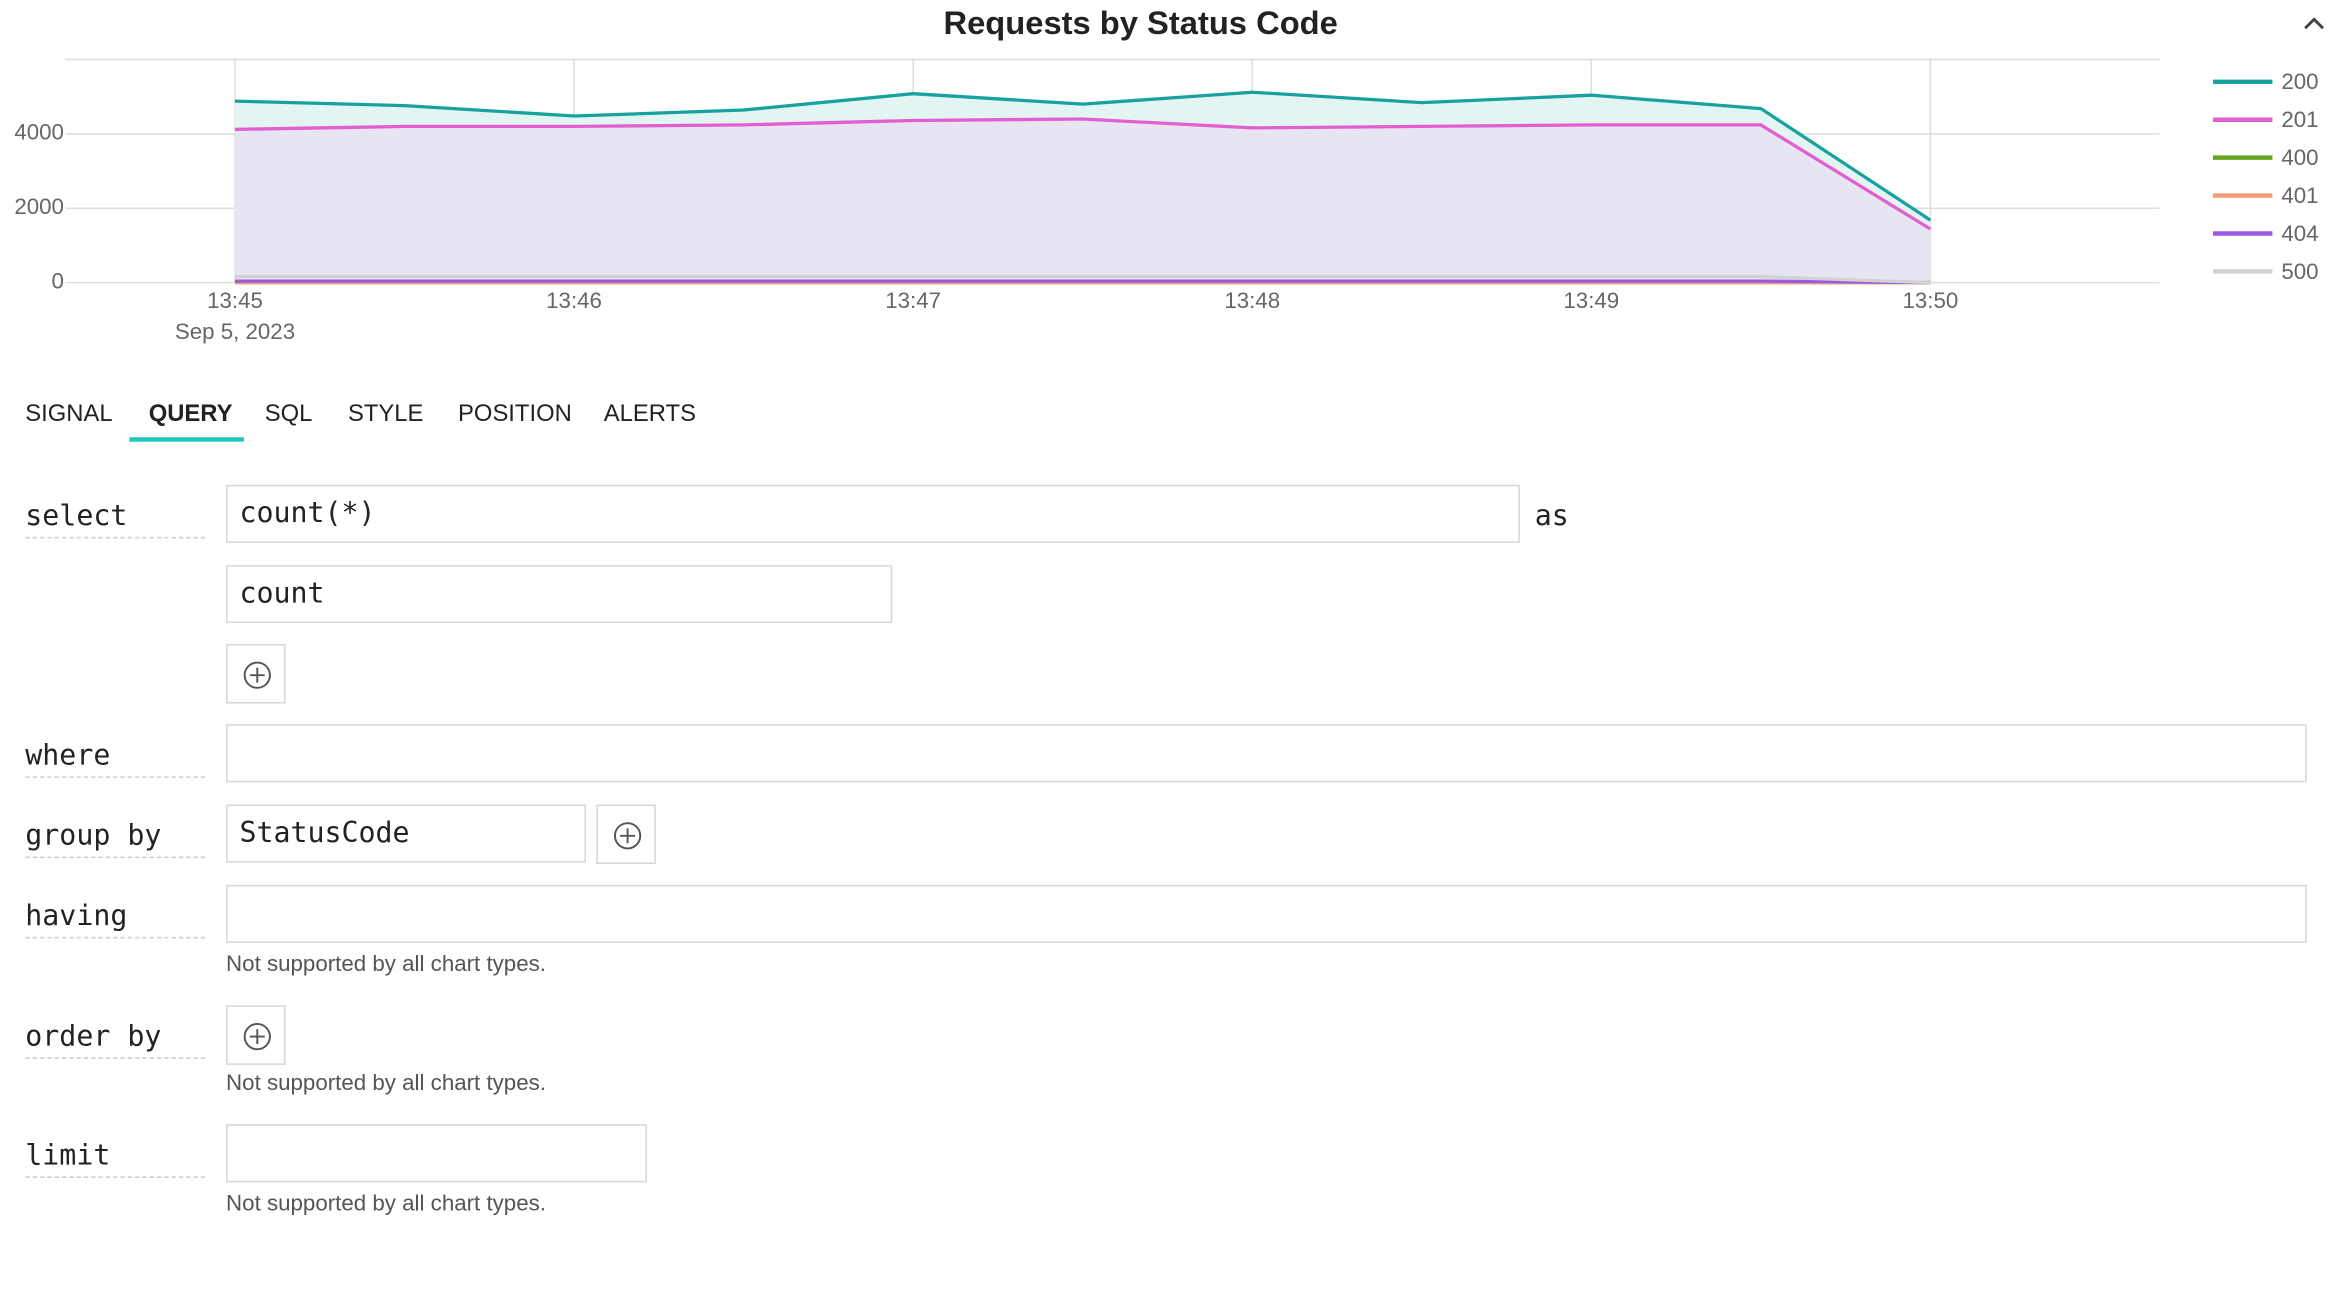 The height and width of the screenshot is (1292, 2332). Describe the element at coordinates (1930, 300) in the screenshot. I see `x-tick-label: 13:50` at that location.